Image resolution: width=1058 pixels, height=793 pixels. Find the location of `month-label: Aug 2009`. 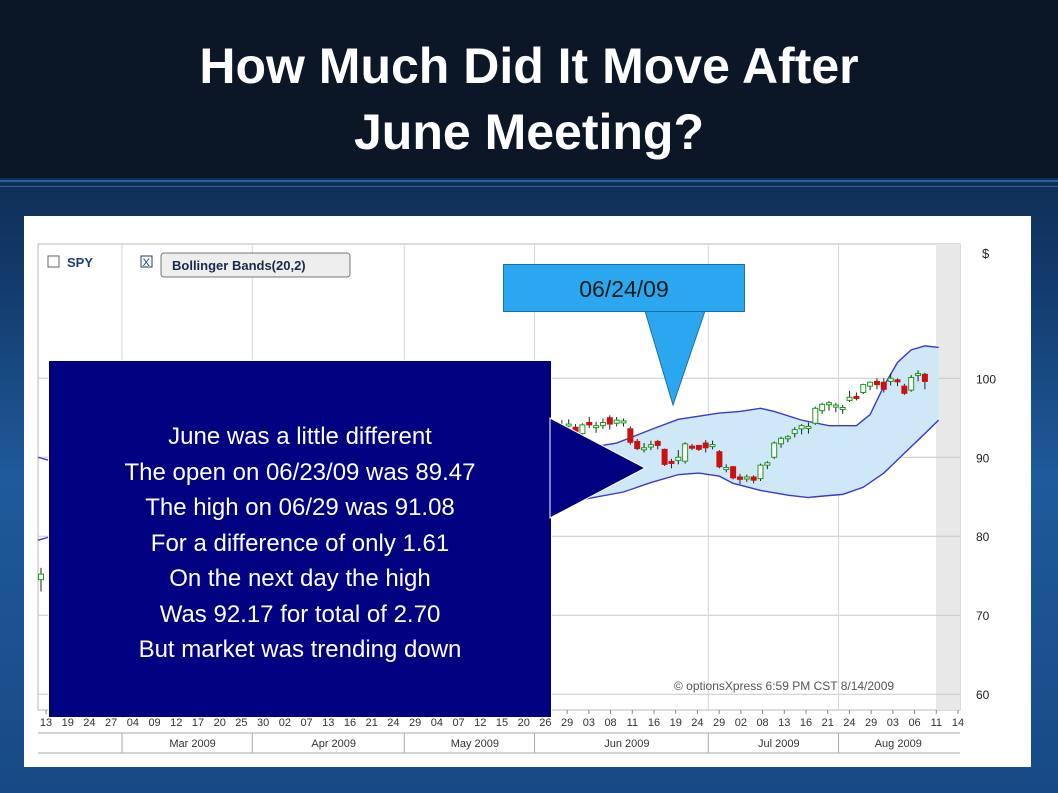

month-label: Aug 2009 is located at coordinates (898, 744).